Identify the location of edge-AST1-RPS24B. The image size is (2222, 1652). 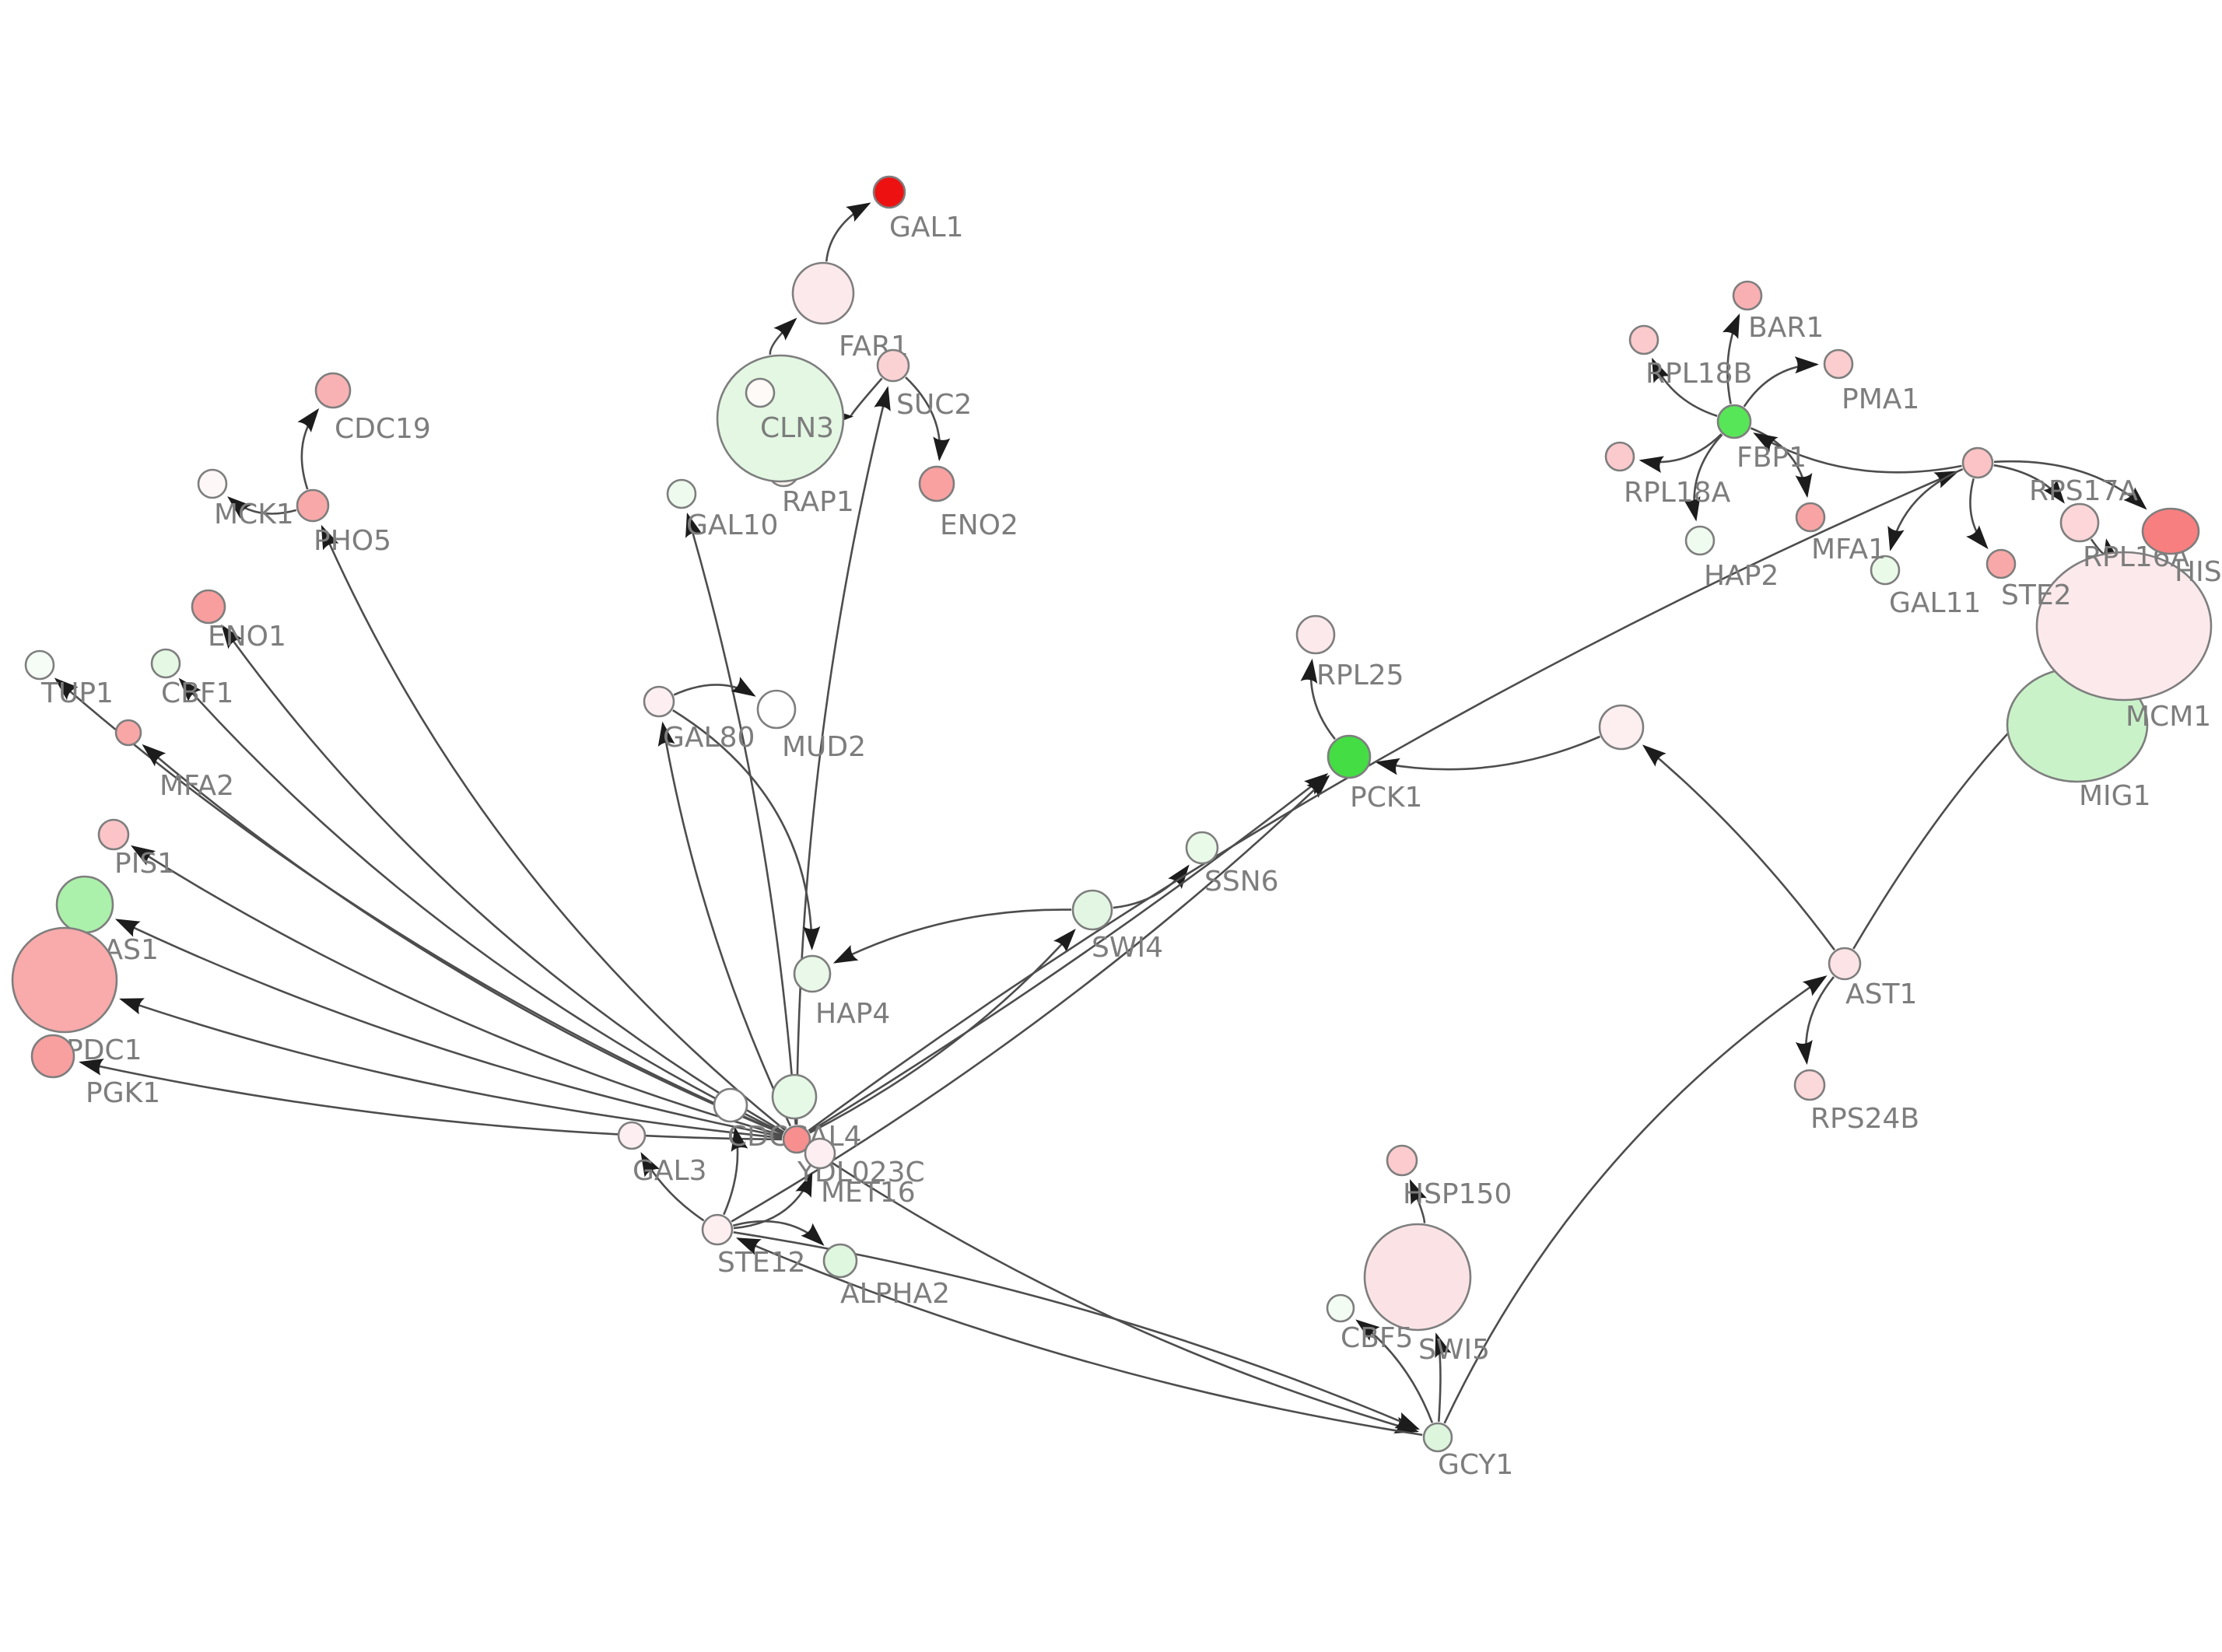
(1815, 1021).